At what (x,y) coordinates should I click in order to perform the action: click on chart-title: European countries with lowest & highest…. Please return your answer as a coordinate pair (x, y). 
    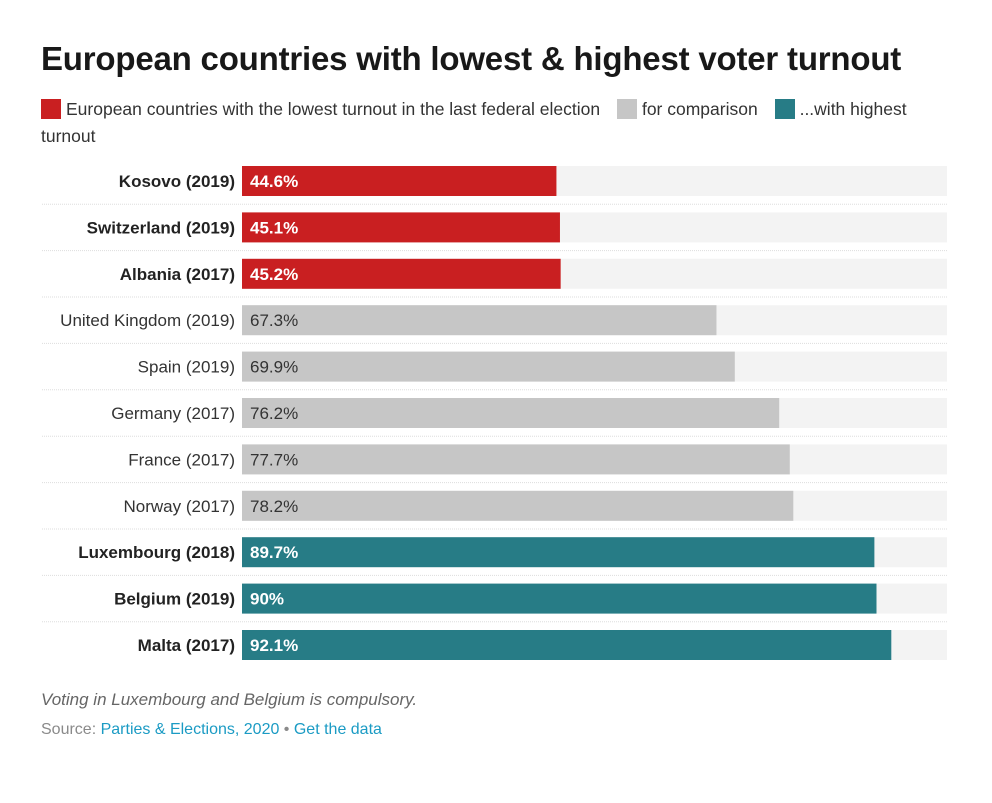
    Looking at the image, I should click on (471, 58).